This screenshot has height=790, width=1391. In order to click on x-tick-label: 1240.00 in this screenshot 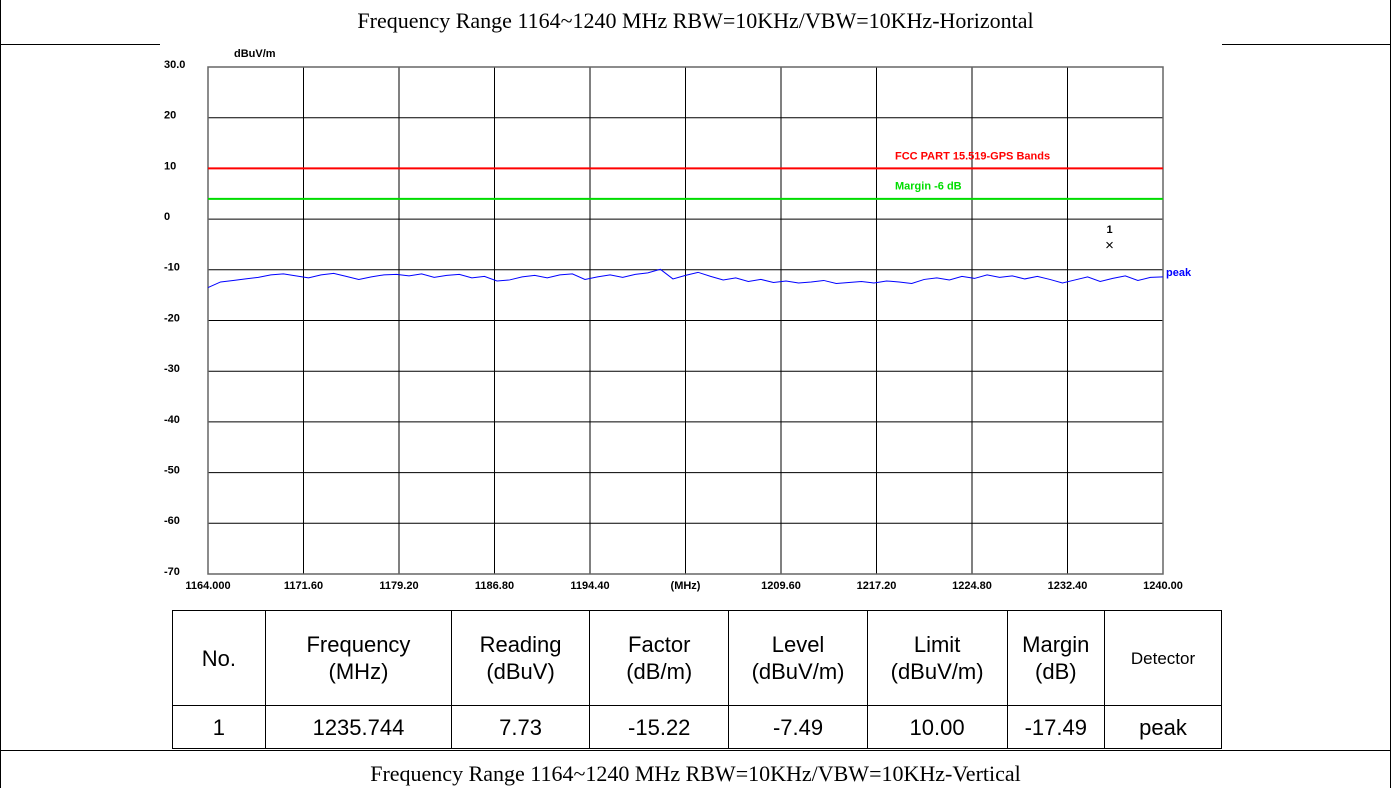, I will do `click(1163, 586)`.